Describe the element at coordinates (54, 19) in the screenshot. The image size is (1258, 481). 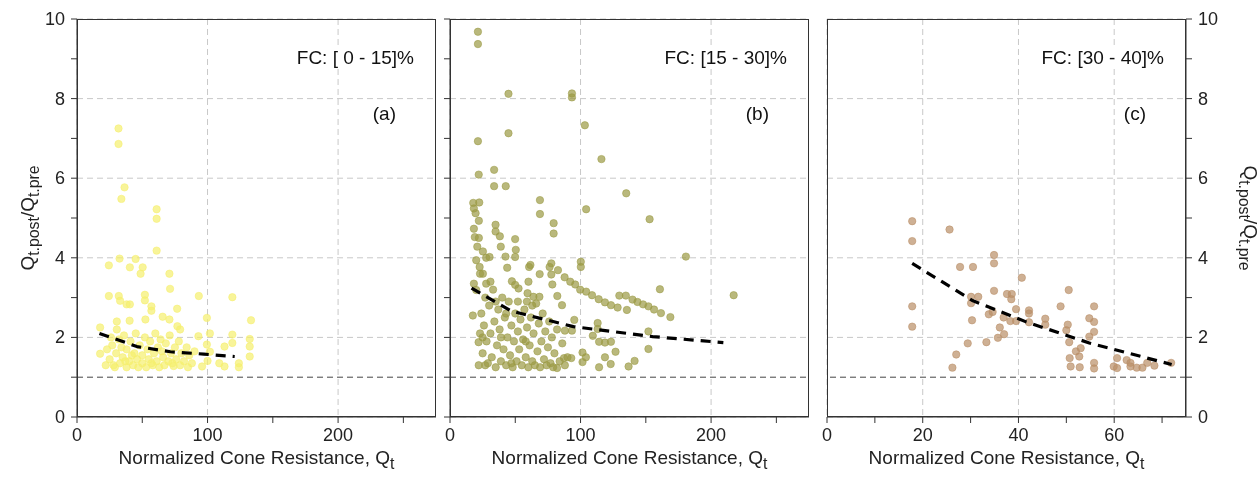
I see `y-tick-label: 10` at that location.